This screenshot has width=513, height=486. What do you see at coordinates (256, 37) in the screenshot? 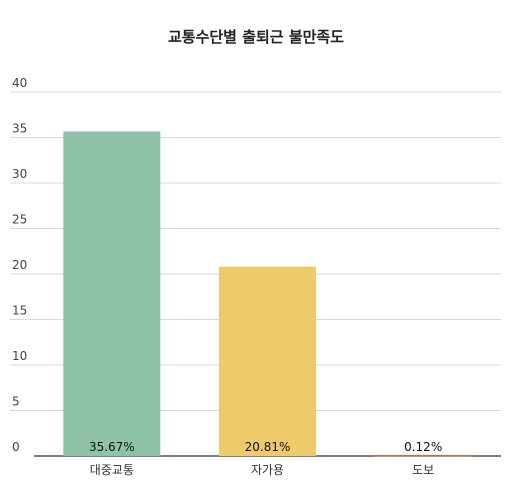
I see `chart-title: 교통수단별 출퇴근 불만족도` at bounding box center [256, 37].